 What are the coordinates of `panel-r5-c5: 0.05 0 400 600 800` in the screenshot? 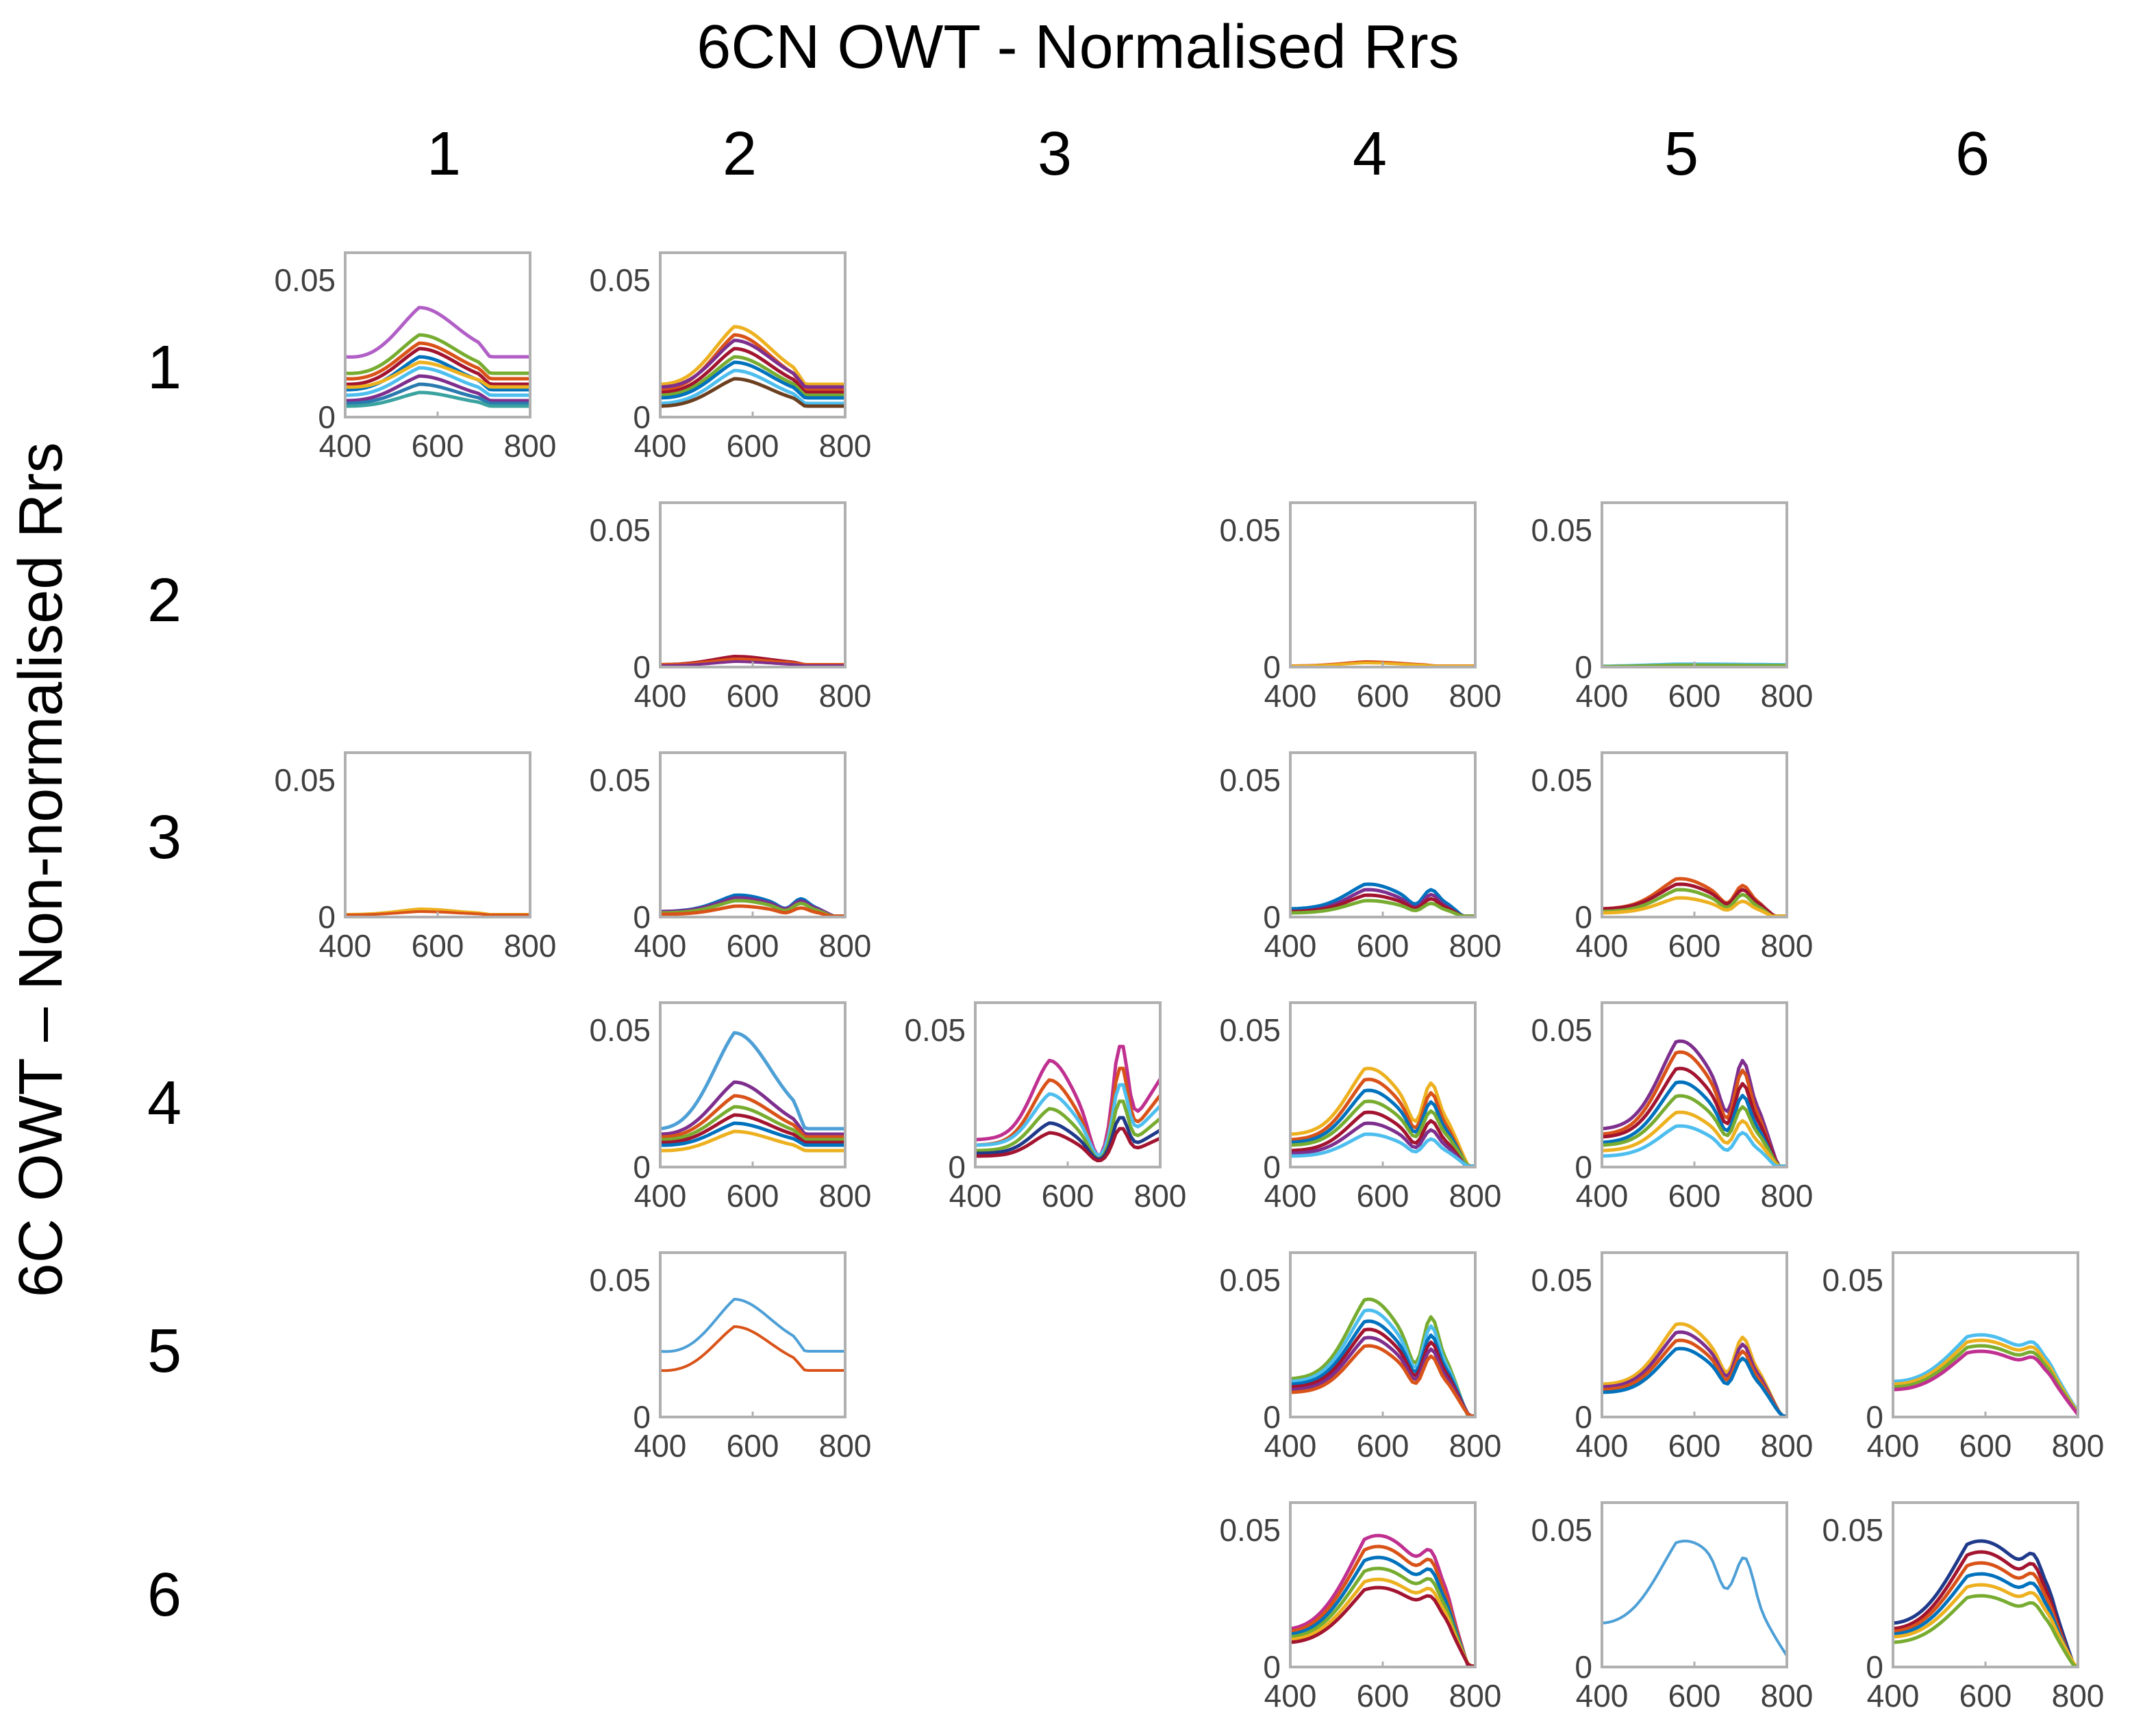 It's located at (1660, 1359).